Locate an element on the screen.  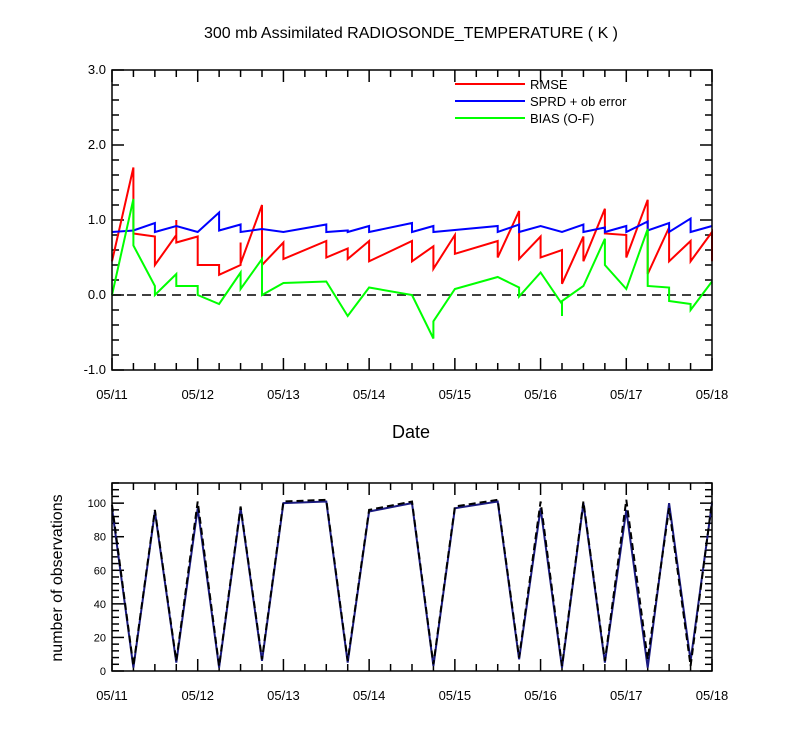
series-line-bias-o-f is located at coordinates (412, 268).